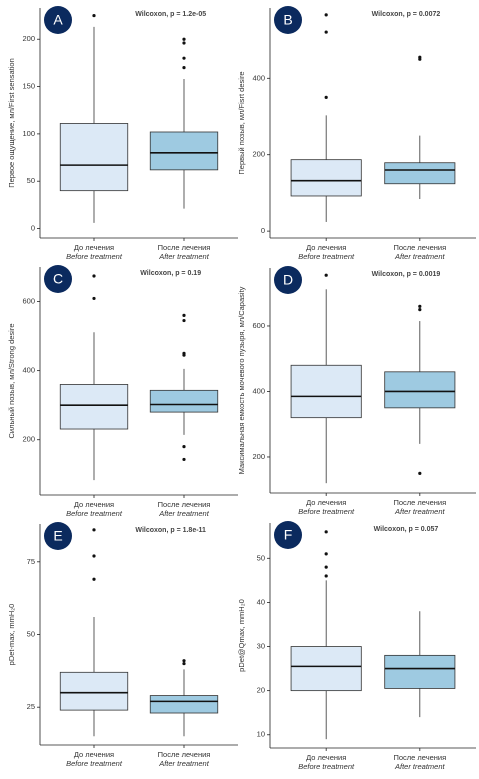  I want to click on panel-label: B, so click(287, 20).